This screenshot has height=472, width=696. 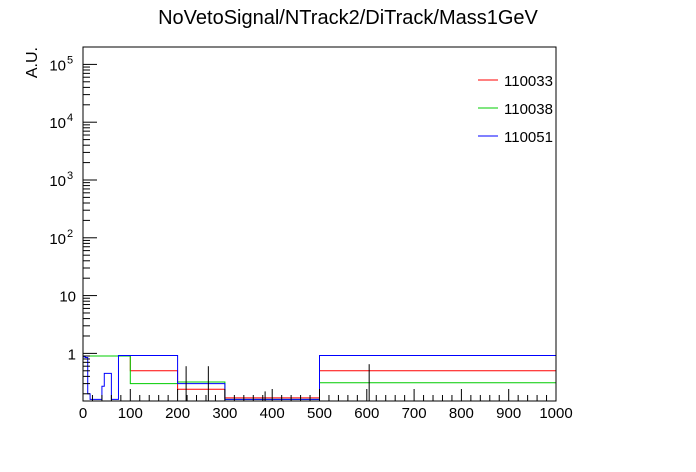 What do you see at coordinates (414, 413) in the screenshot?
I see `x-tick-label: 700` at bounding box center [414, 413].